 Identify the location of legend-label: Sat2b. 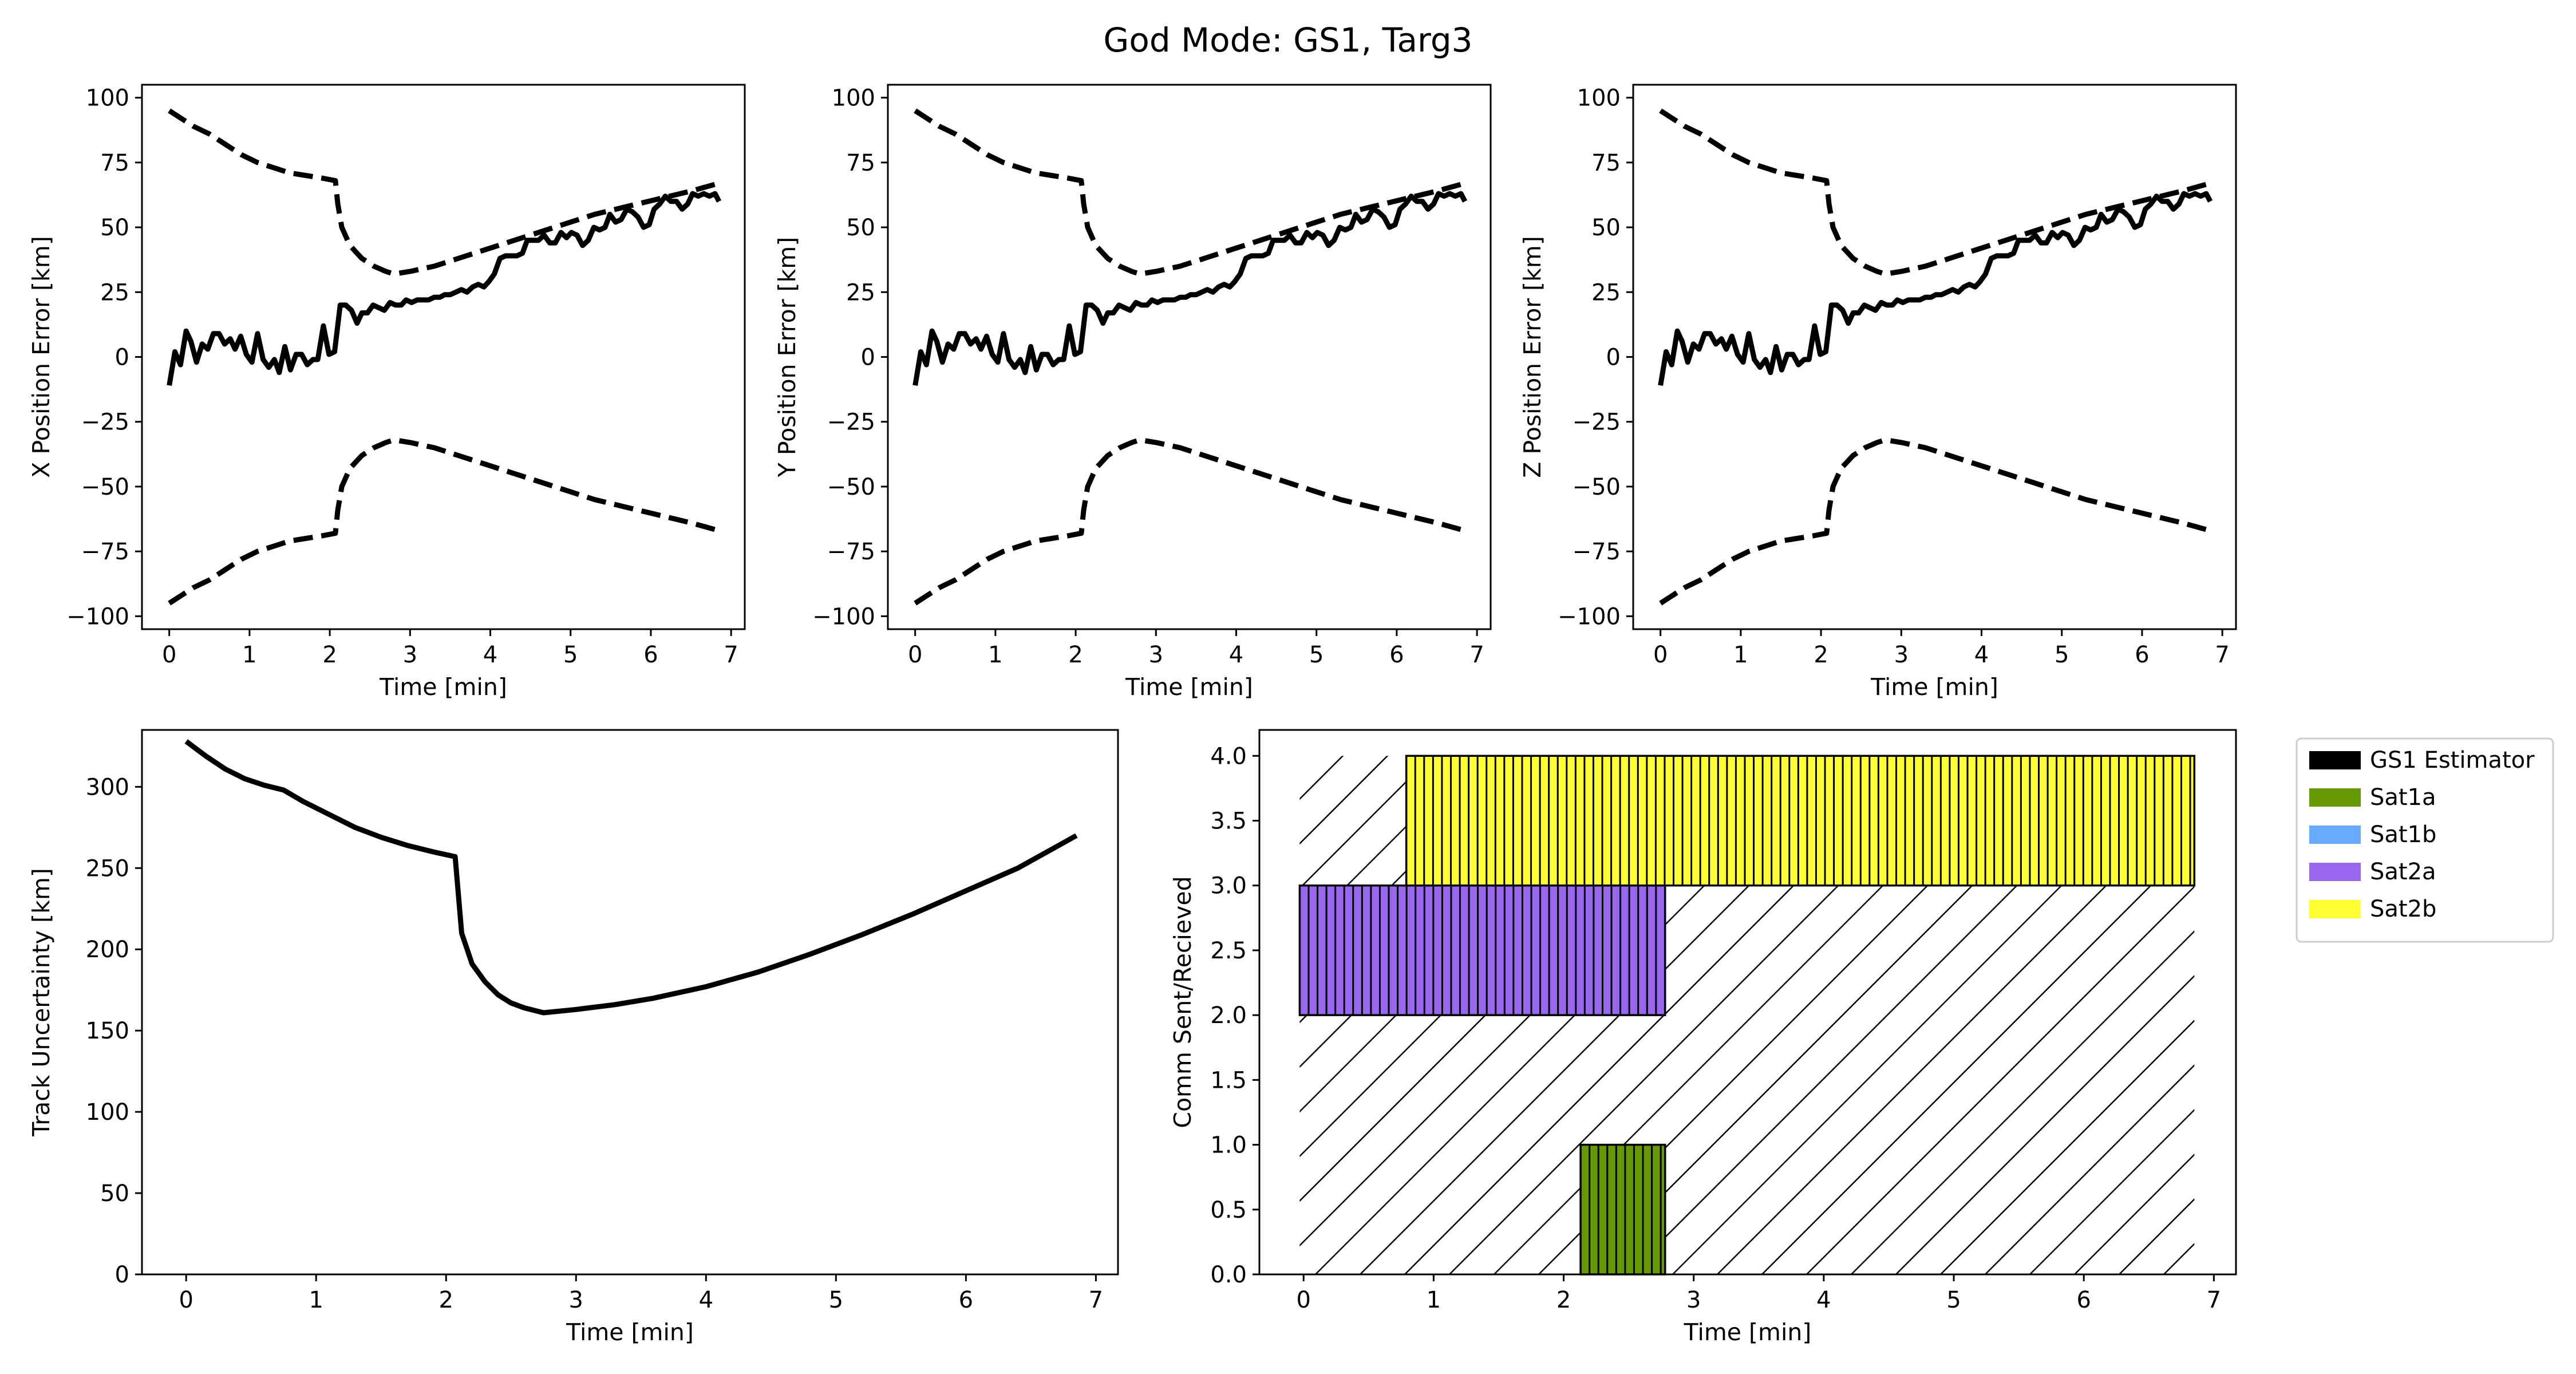
(2403, 909).